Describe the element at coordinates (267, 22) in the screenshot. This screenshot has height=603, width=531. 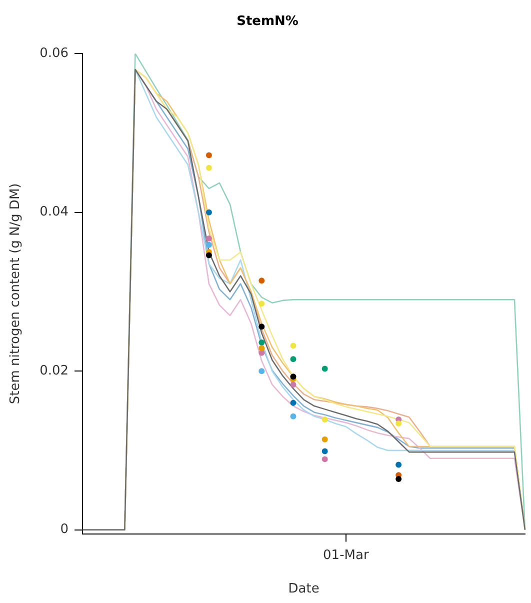
I see `chart-title: StemN%` at that location.